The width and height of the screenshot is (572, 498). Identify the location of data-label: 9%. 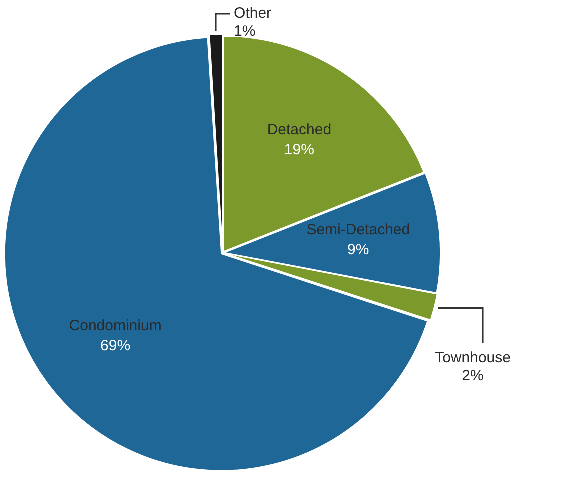
(359, 249).